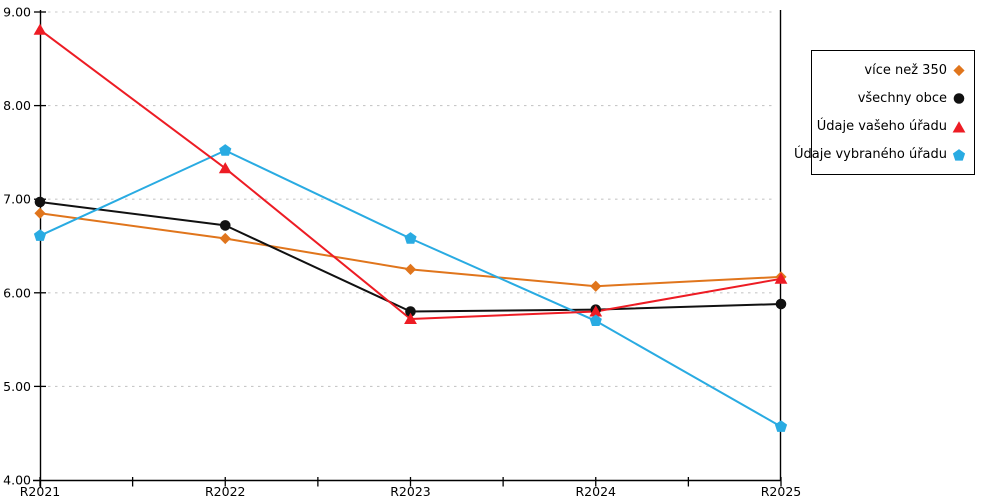 This screenshot has width=1000, height=500. I want to click on svg-text: 7.00, so click(17, 199).